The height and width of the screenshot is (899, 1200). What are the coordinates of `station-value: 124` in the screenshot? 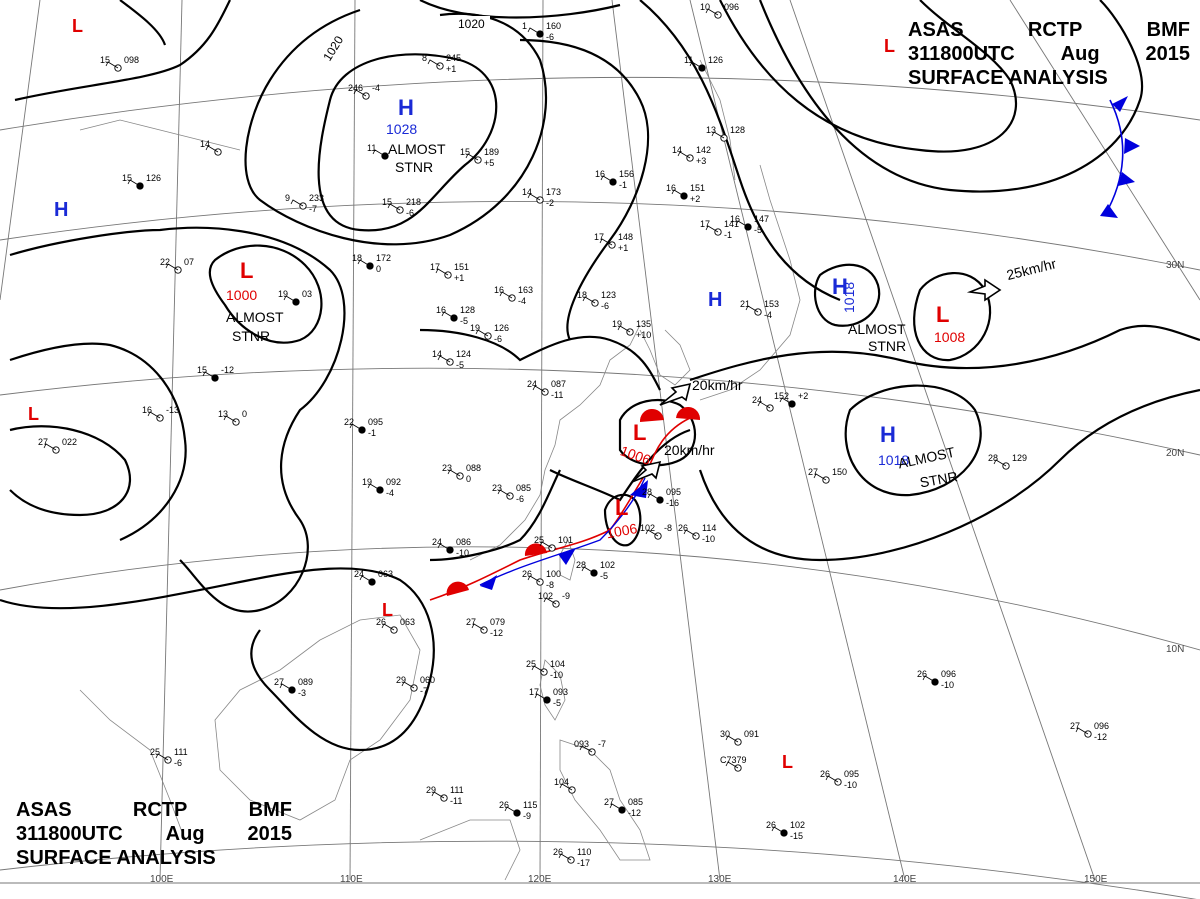 It's located at (463, 354).